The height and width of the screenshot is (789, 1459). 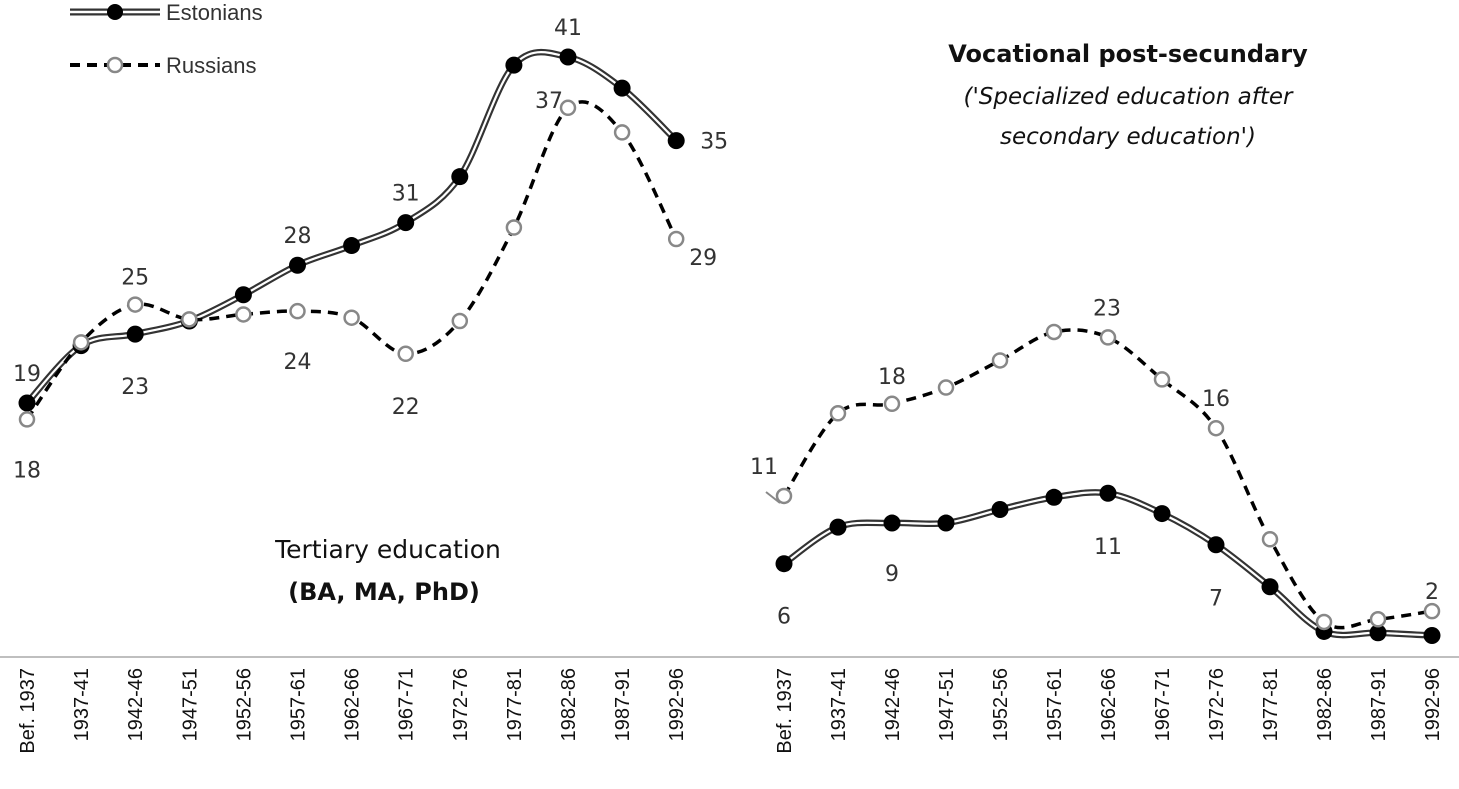 What do you see at coordinates (115, 12) in the screenshot?
I see `legend-marker-estonians` at bounding box center [115, 12].